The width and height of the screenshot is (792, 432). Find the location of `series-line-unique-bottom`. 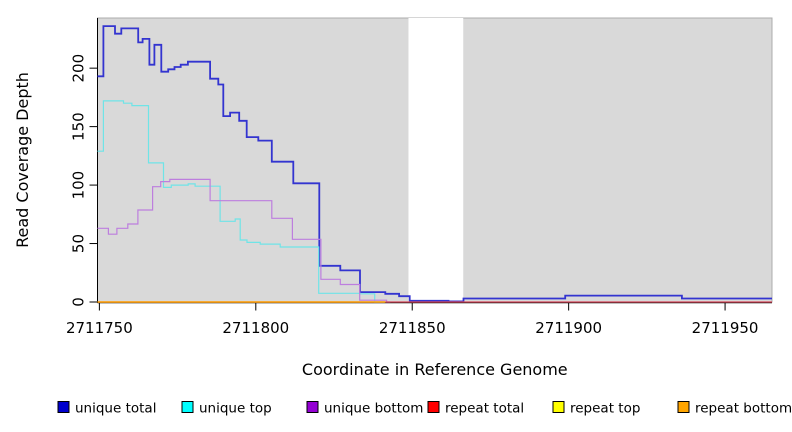

series-line-unique-bottom is located at coordinates (244, 240).